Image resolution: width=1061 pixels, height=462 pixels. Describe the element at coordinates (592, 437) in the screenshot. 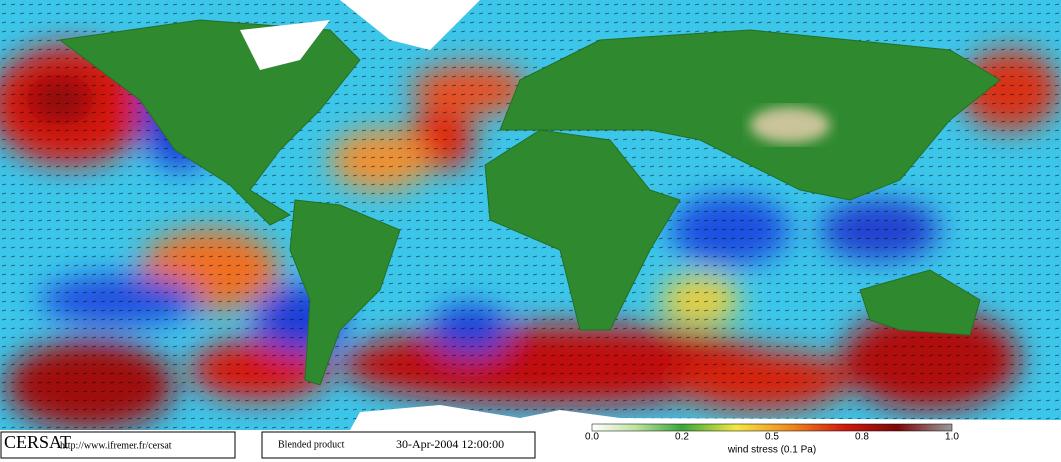

I see `colorbar-label: 0.0` at that location.